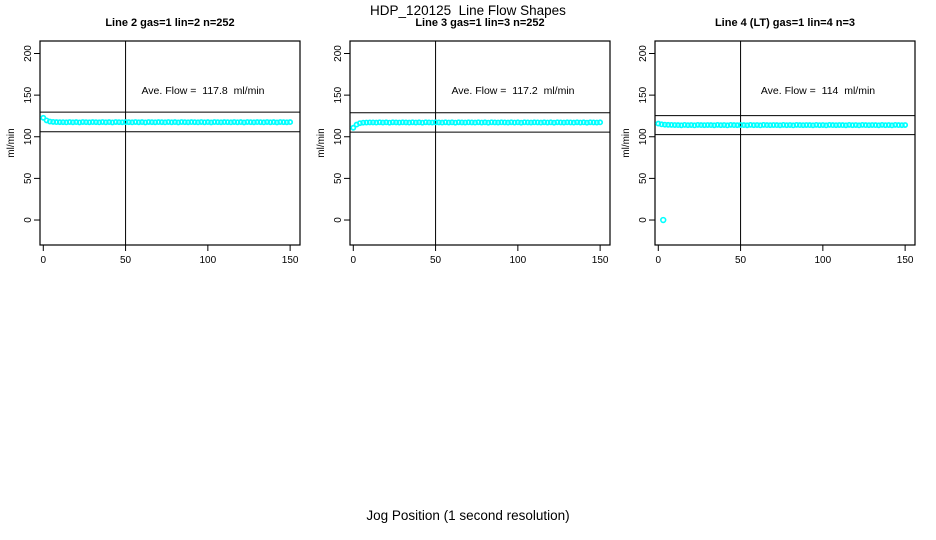  Describe the element at coordinates (480, 143) in the screenshot. I see `plot-box` at that location.